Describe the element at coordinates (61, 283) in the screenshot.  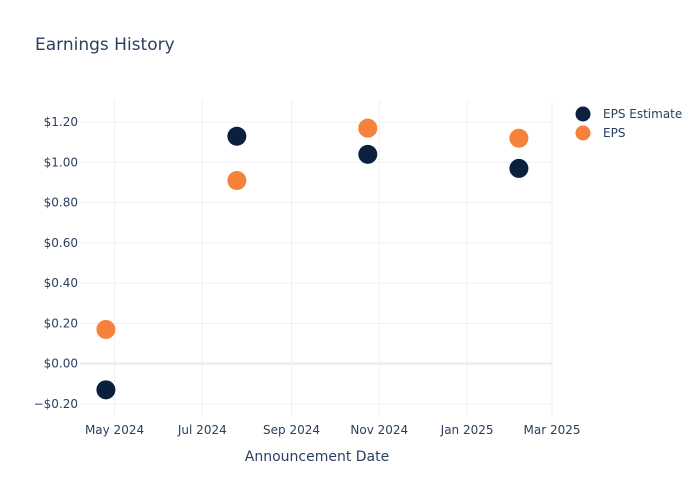
I see `y-tick-label: $0.40` at that location.